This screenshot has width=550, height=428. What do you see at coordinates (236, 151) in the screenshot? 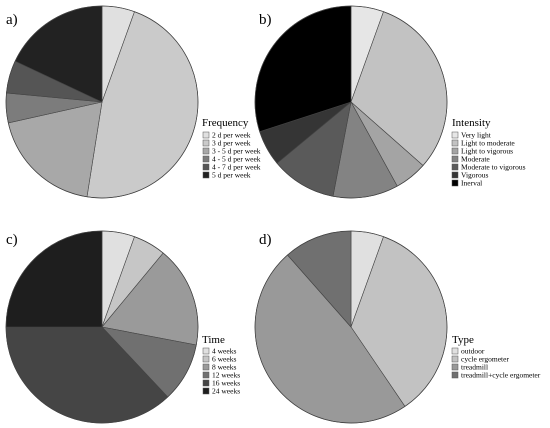
I see `legend-label-3-5-d-per-week: 3 - 5 d per week` at bounding box center [236, 151].